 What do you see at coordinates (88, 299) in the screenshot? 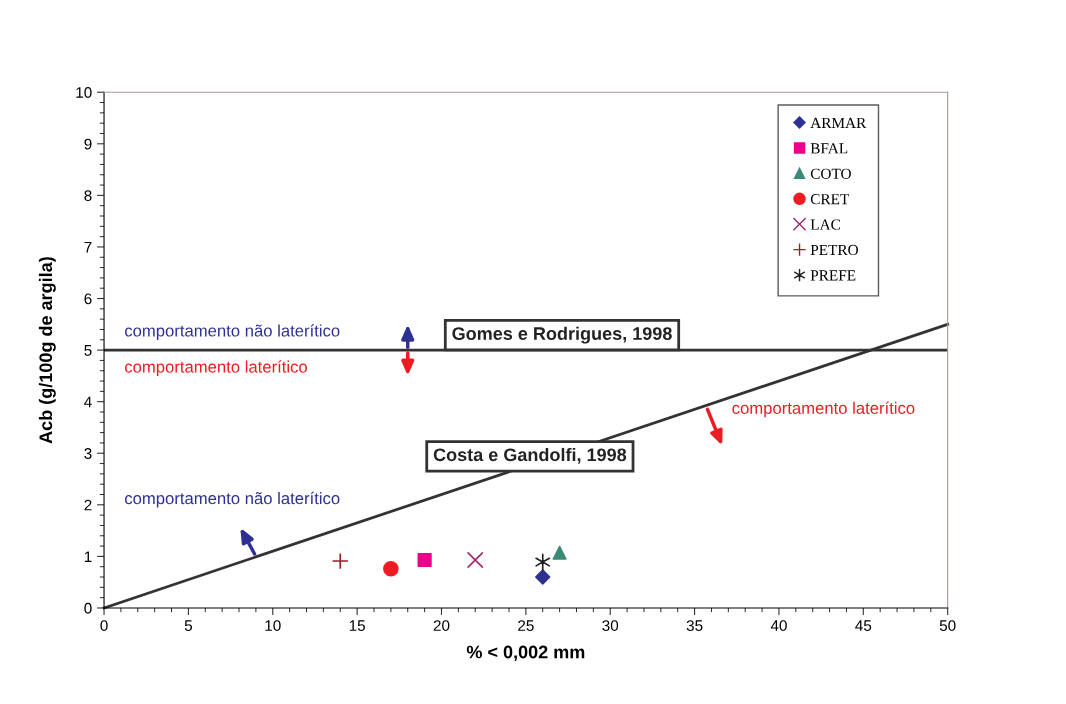
I see `y-tick-label: 6` at bounding box center [88, 299].